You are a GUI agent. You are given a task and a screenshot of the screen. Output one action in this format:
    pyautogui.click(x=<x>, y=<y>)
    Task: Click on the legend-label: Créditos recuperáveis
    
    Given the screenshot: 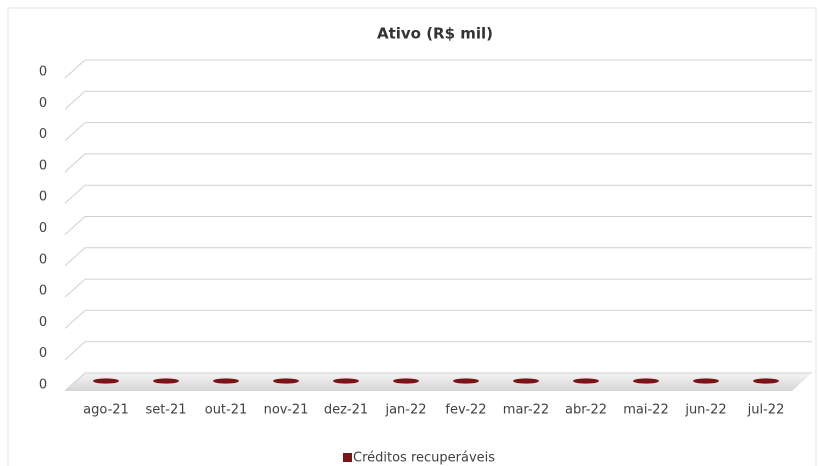 What is the action you would take?
    pyautogui.click(x=424, y=458)
    